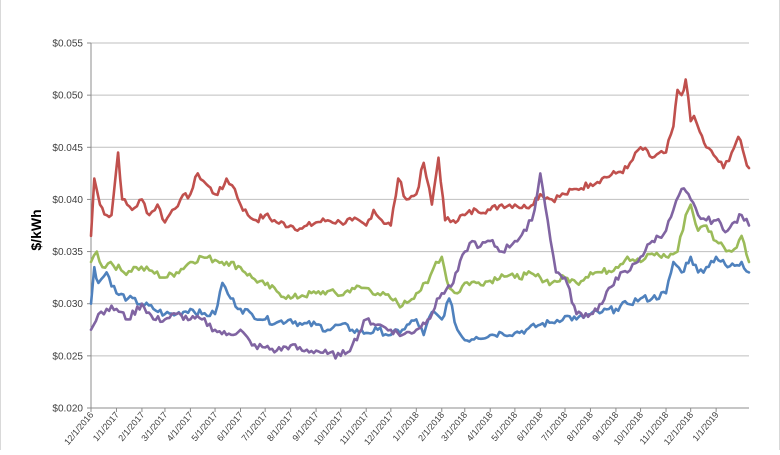 The width and height of the screenshot is (780, 455). I want to click on y-tick-label: $0.025, so click(67, 356).